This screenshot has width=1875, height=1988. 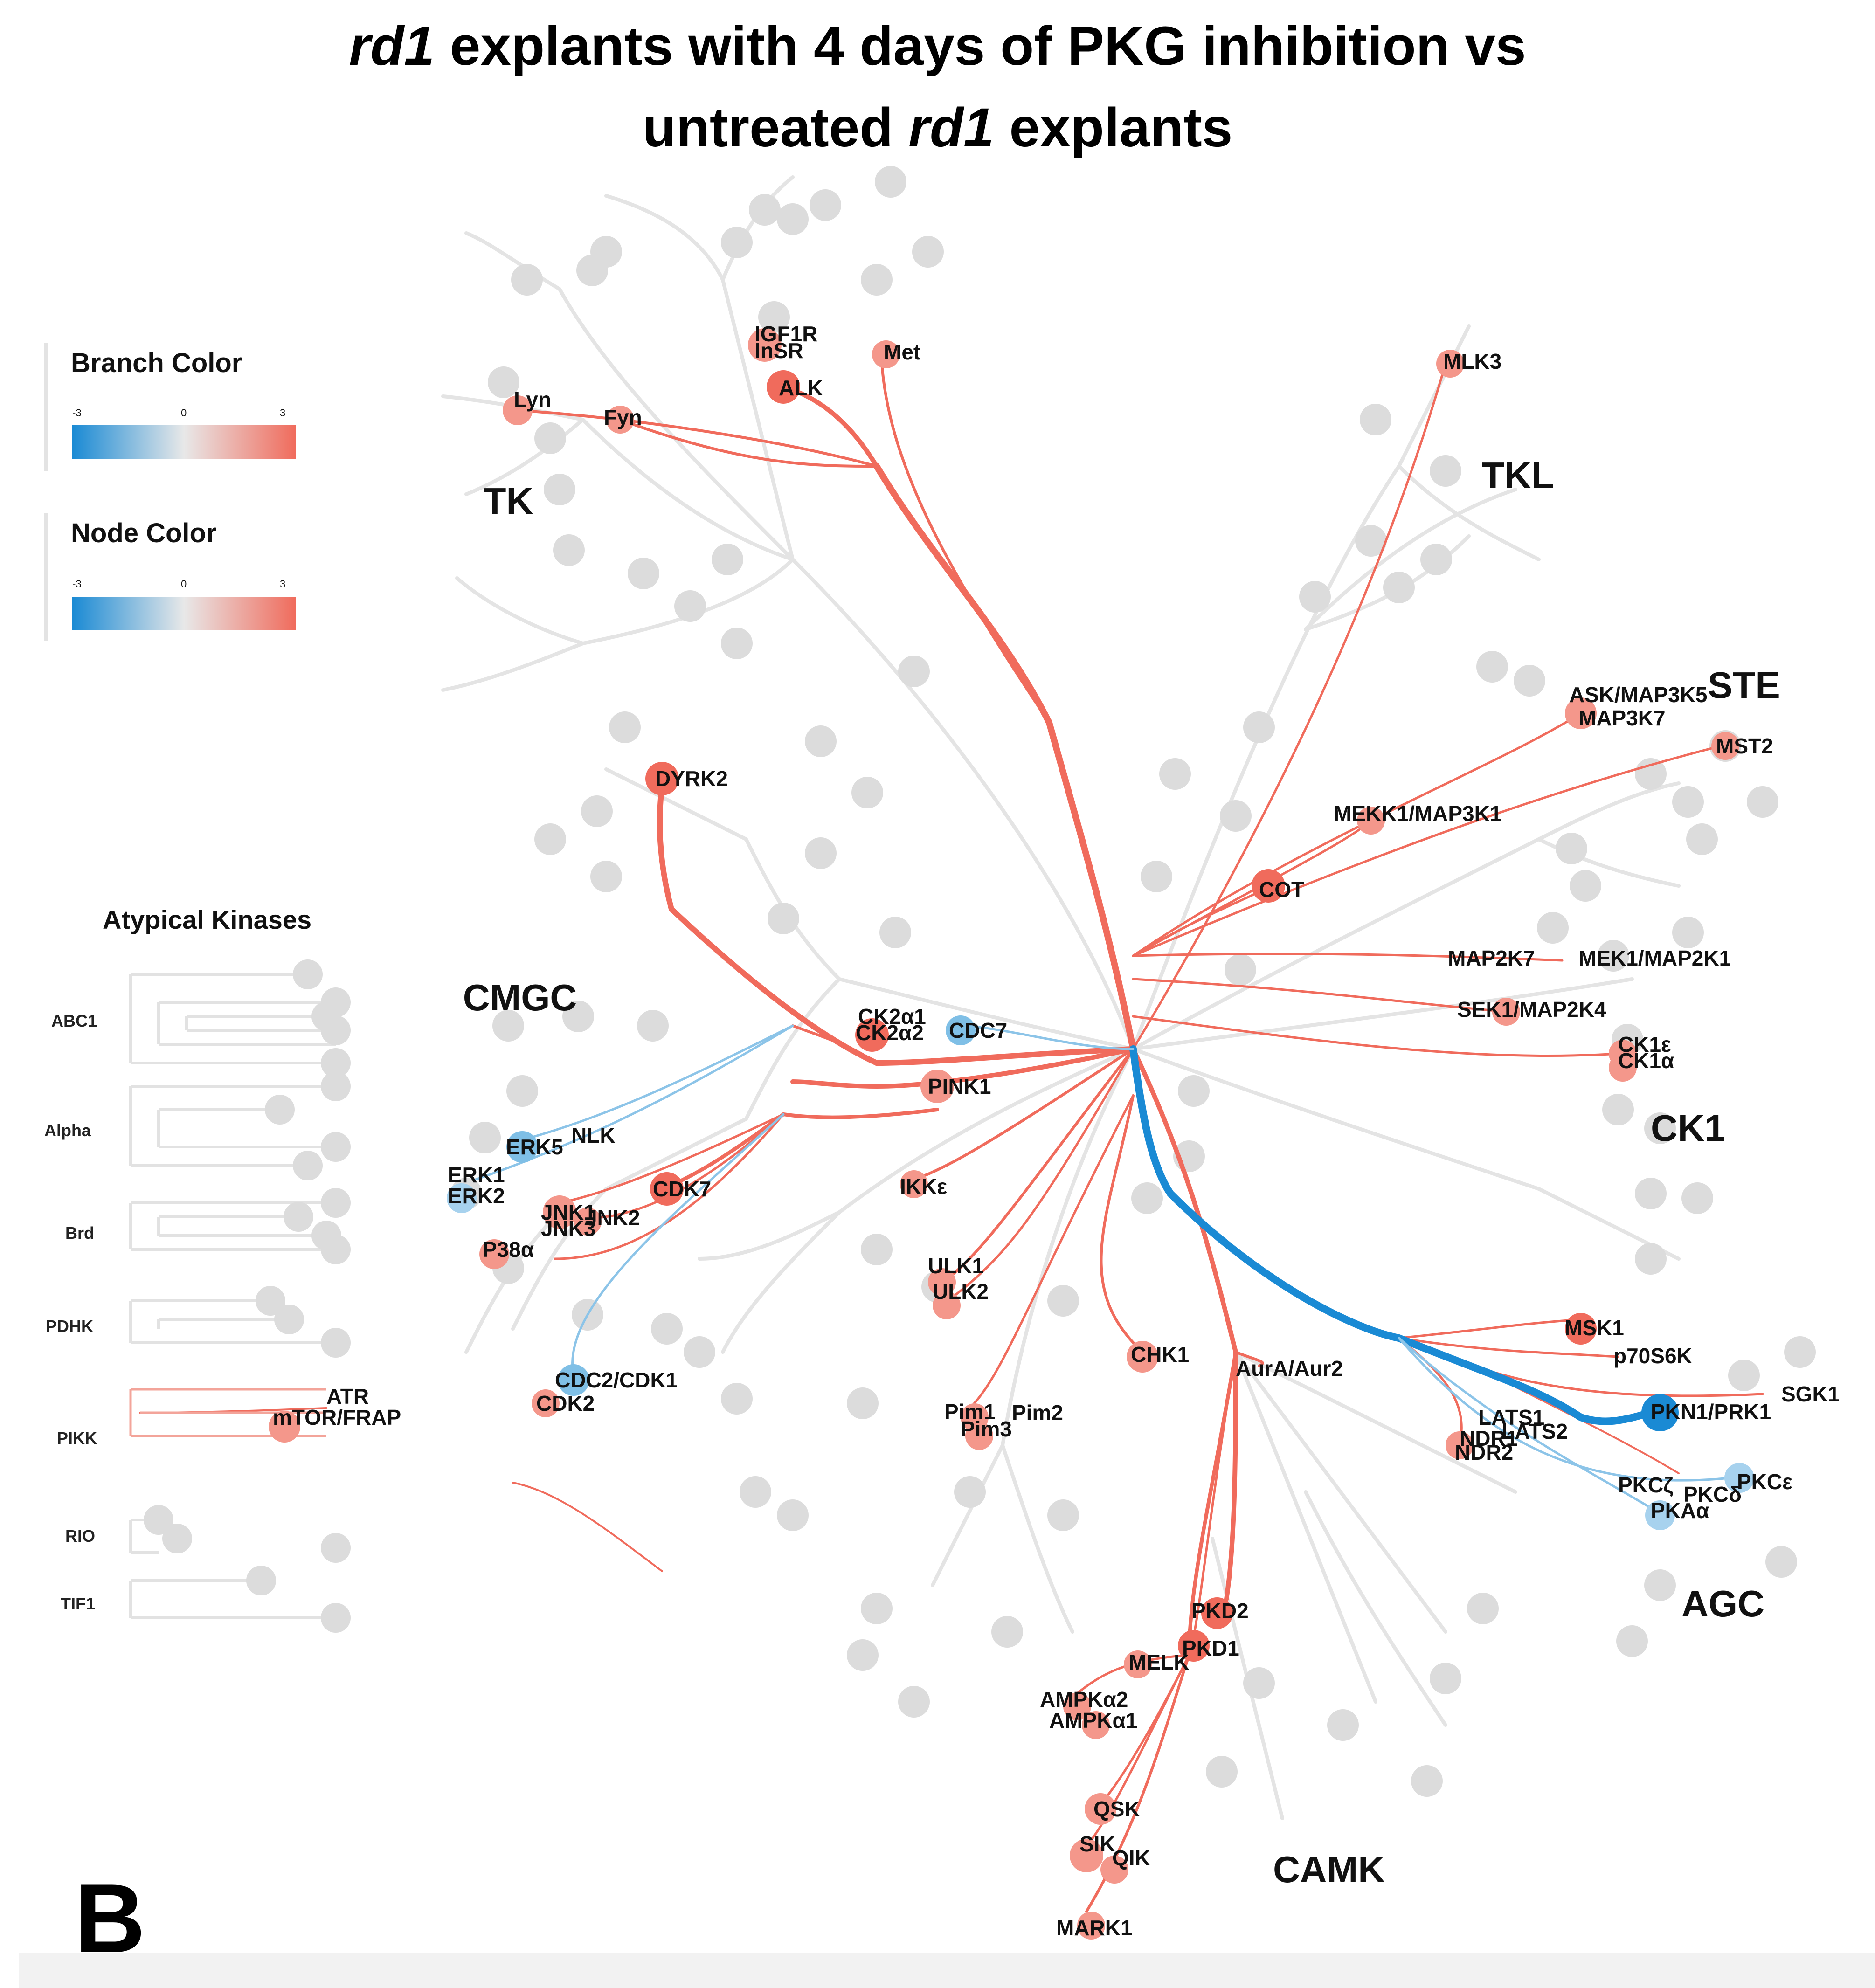 I want to click on atypical-tree, so click(x=233, y=1296).